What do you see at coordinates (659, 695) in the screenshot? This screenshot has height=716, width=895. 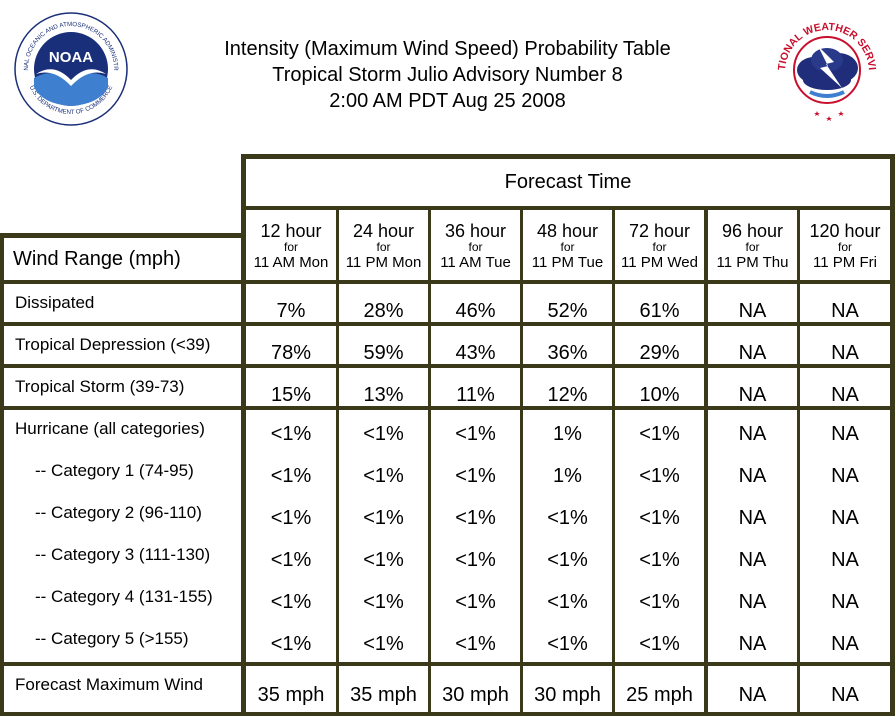 I see `value-text: 25 mph` at bounding box center [659, 695].